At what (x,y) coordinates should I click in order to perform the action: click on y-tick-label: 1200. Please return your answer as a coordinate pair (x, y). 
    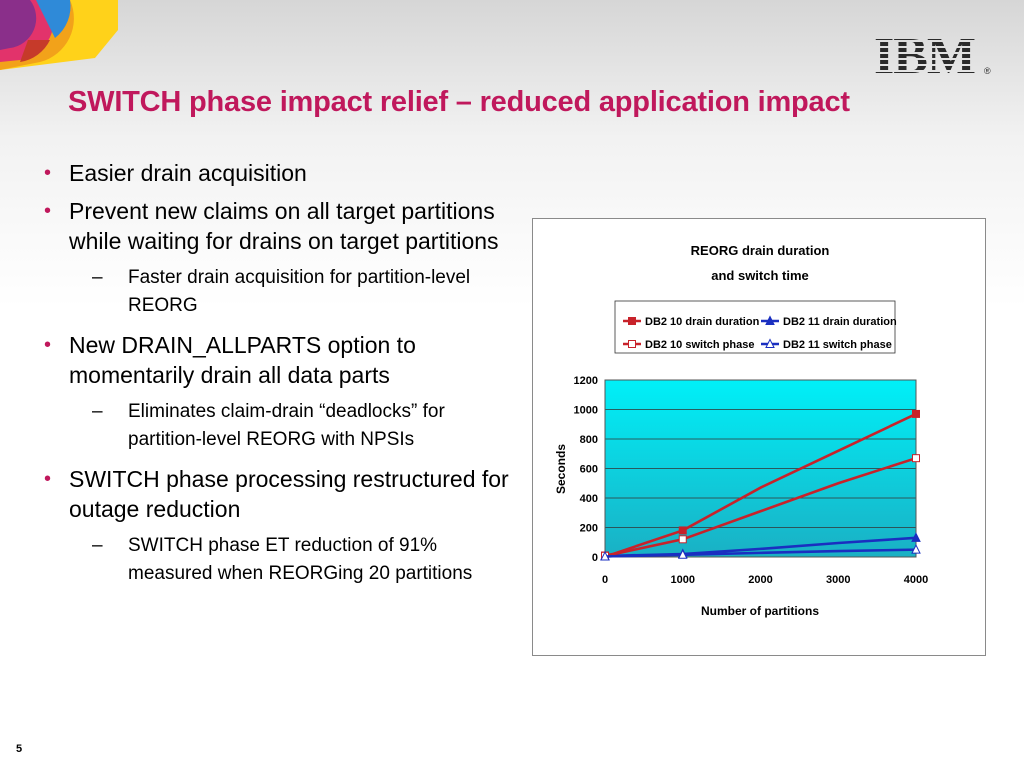
    Looking at the image, I should click on (586, 381).